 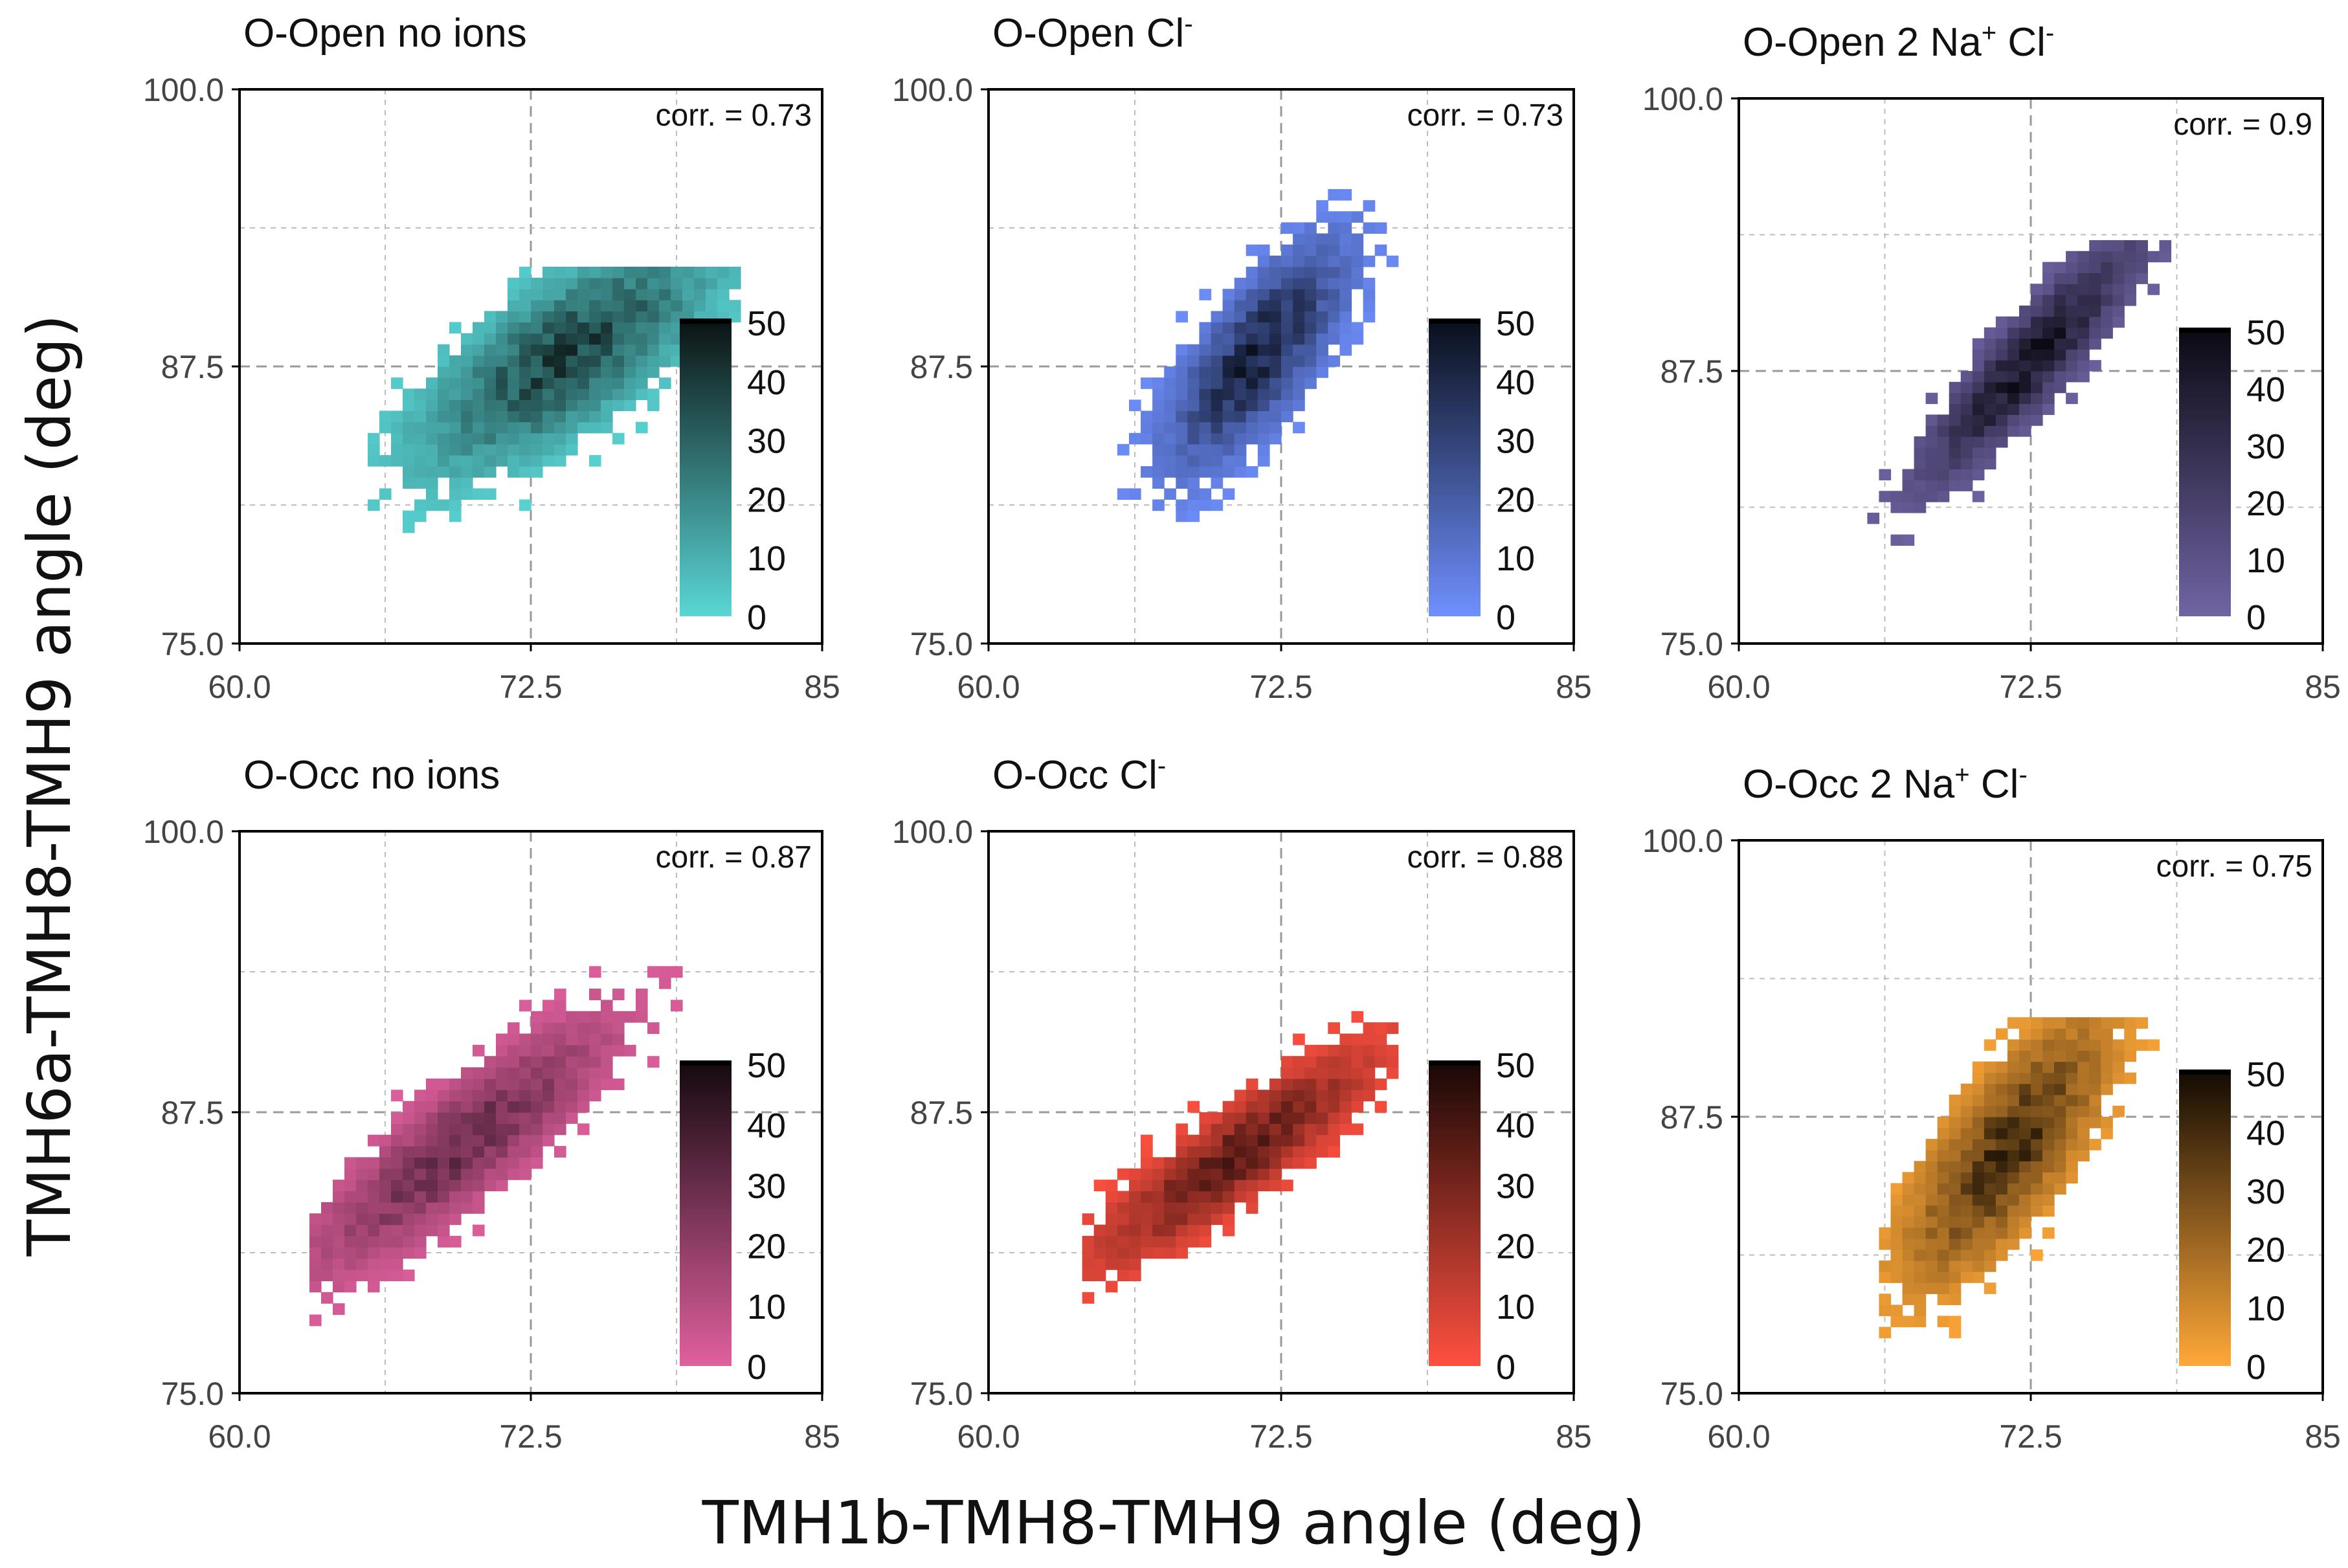 What do you see at coordinates (239, 687) in the screenshot?
I see `x-tick-label: 60.0` at bounding box center [239, 687].